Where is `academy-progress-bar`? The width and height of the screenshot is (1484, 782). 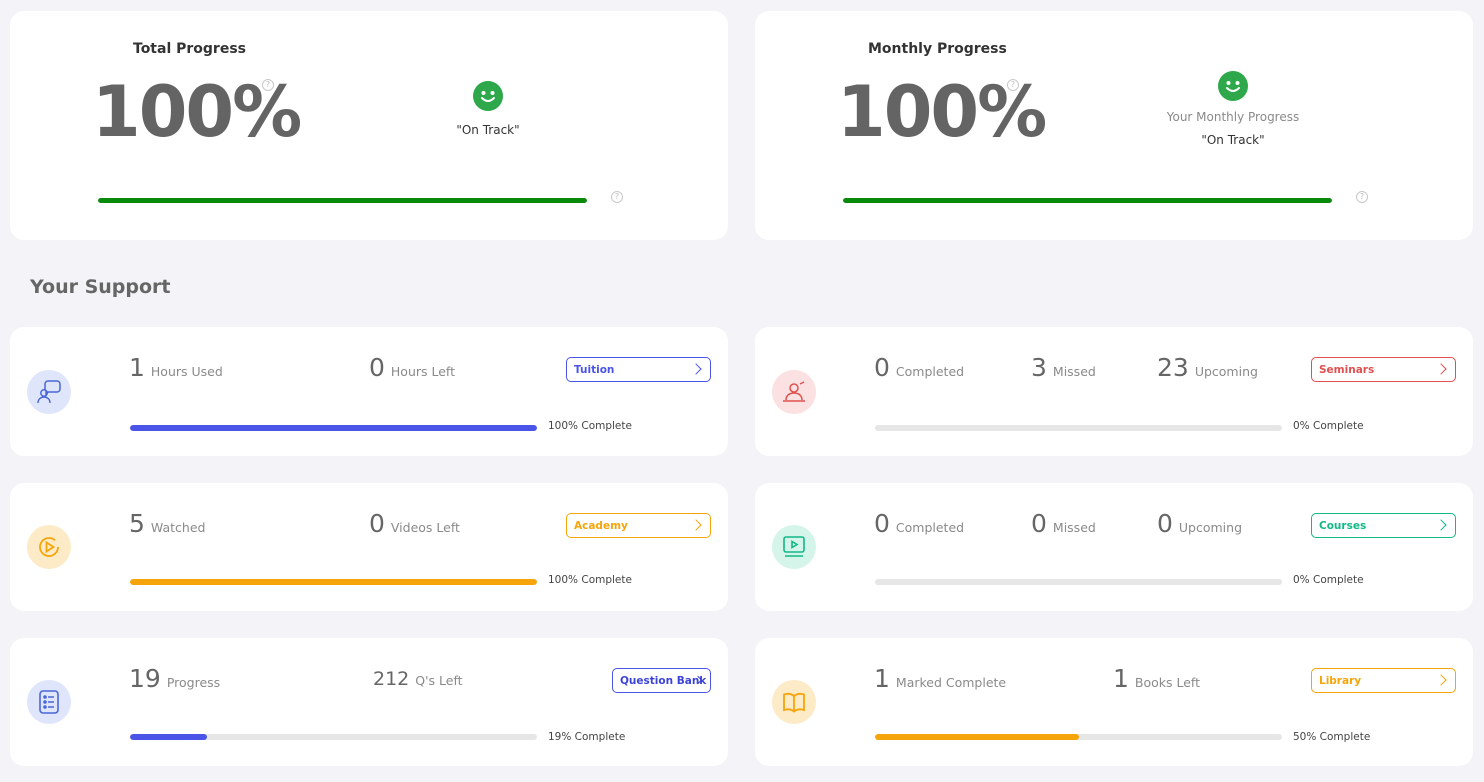 academy-progress-bar is located at coordinates (333, 582).